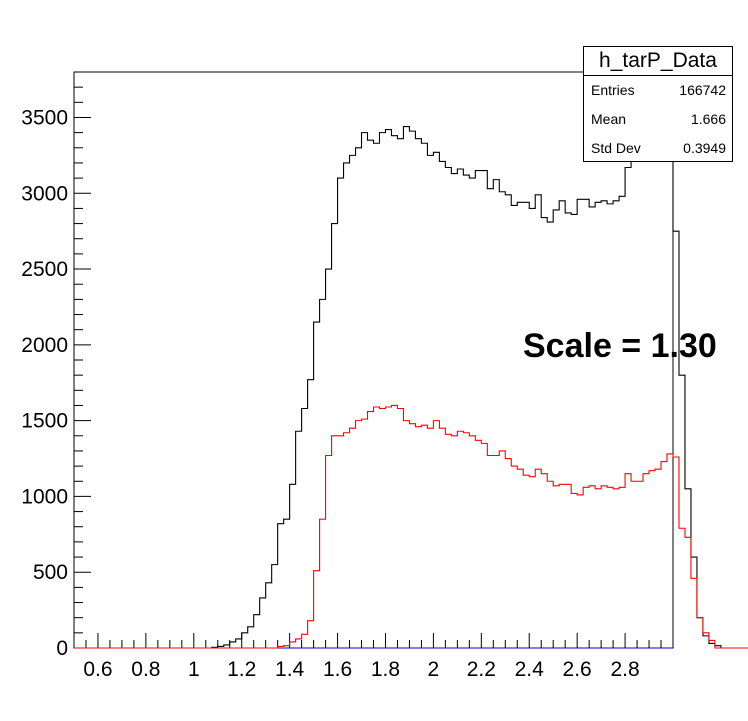  I want to click on y-tick-label: 500, so click(50, 572).